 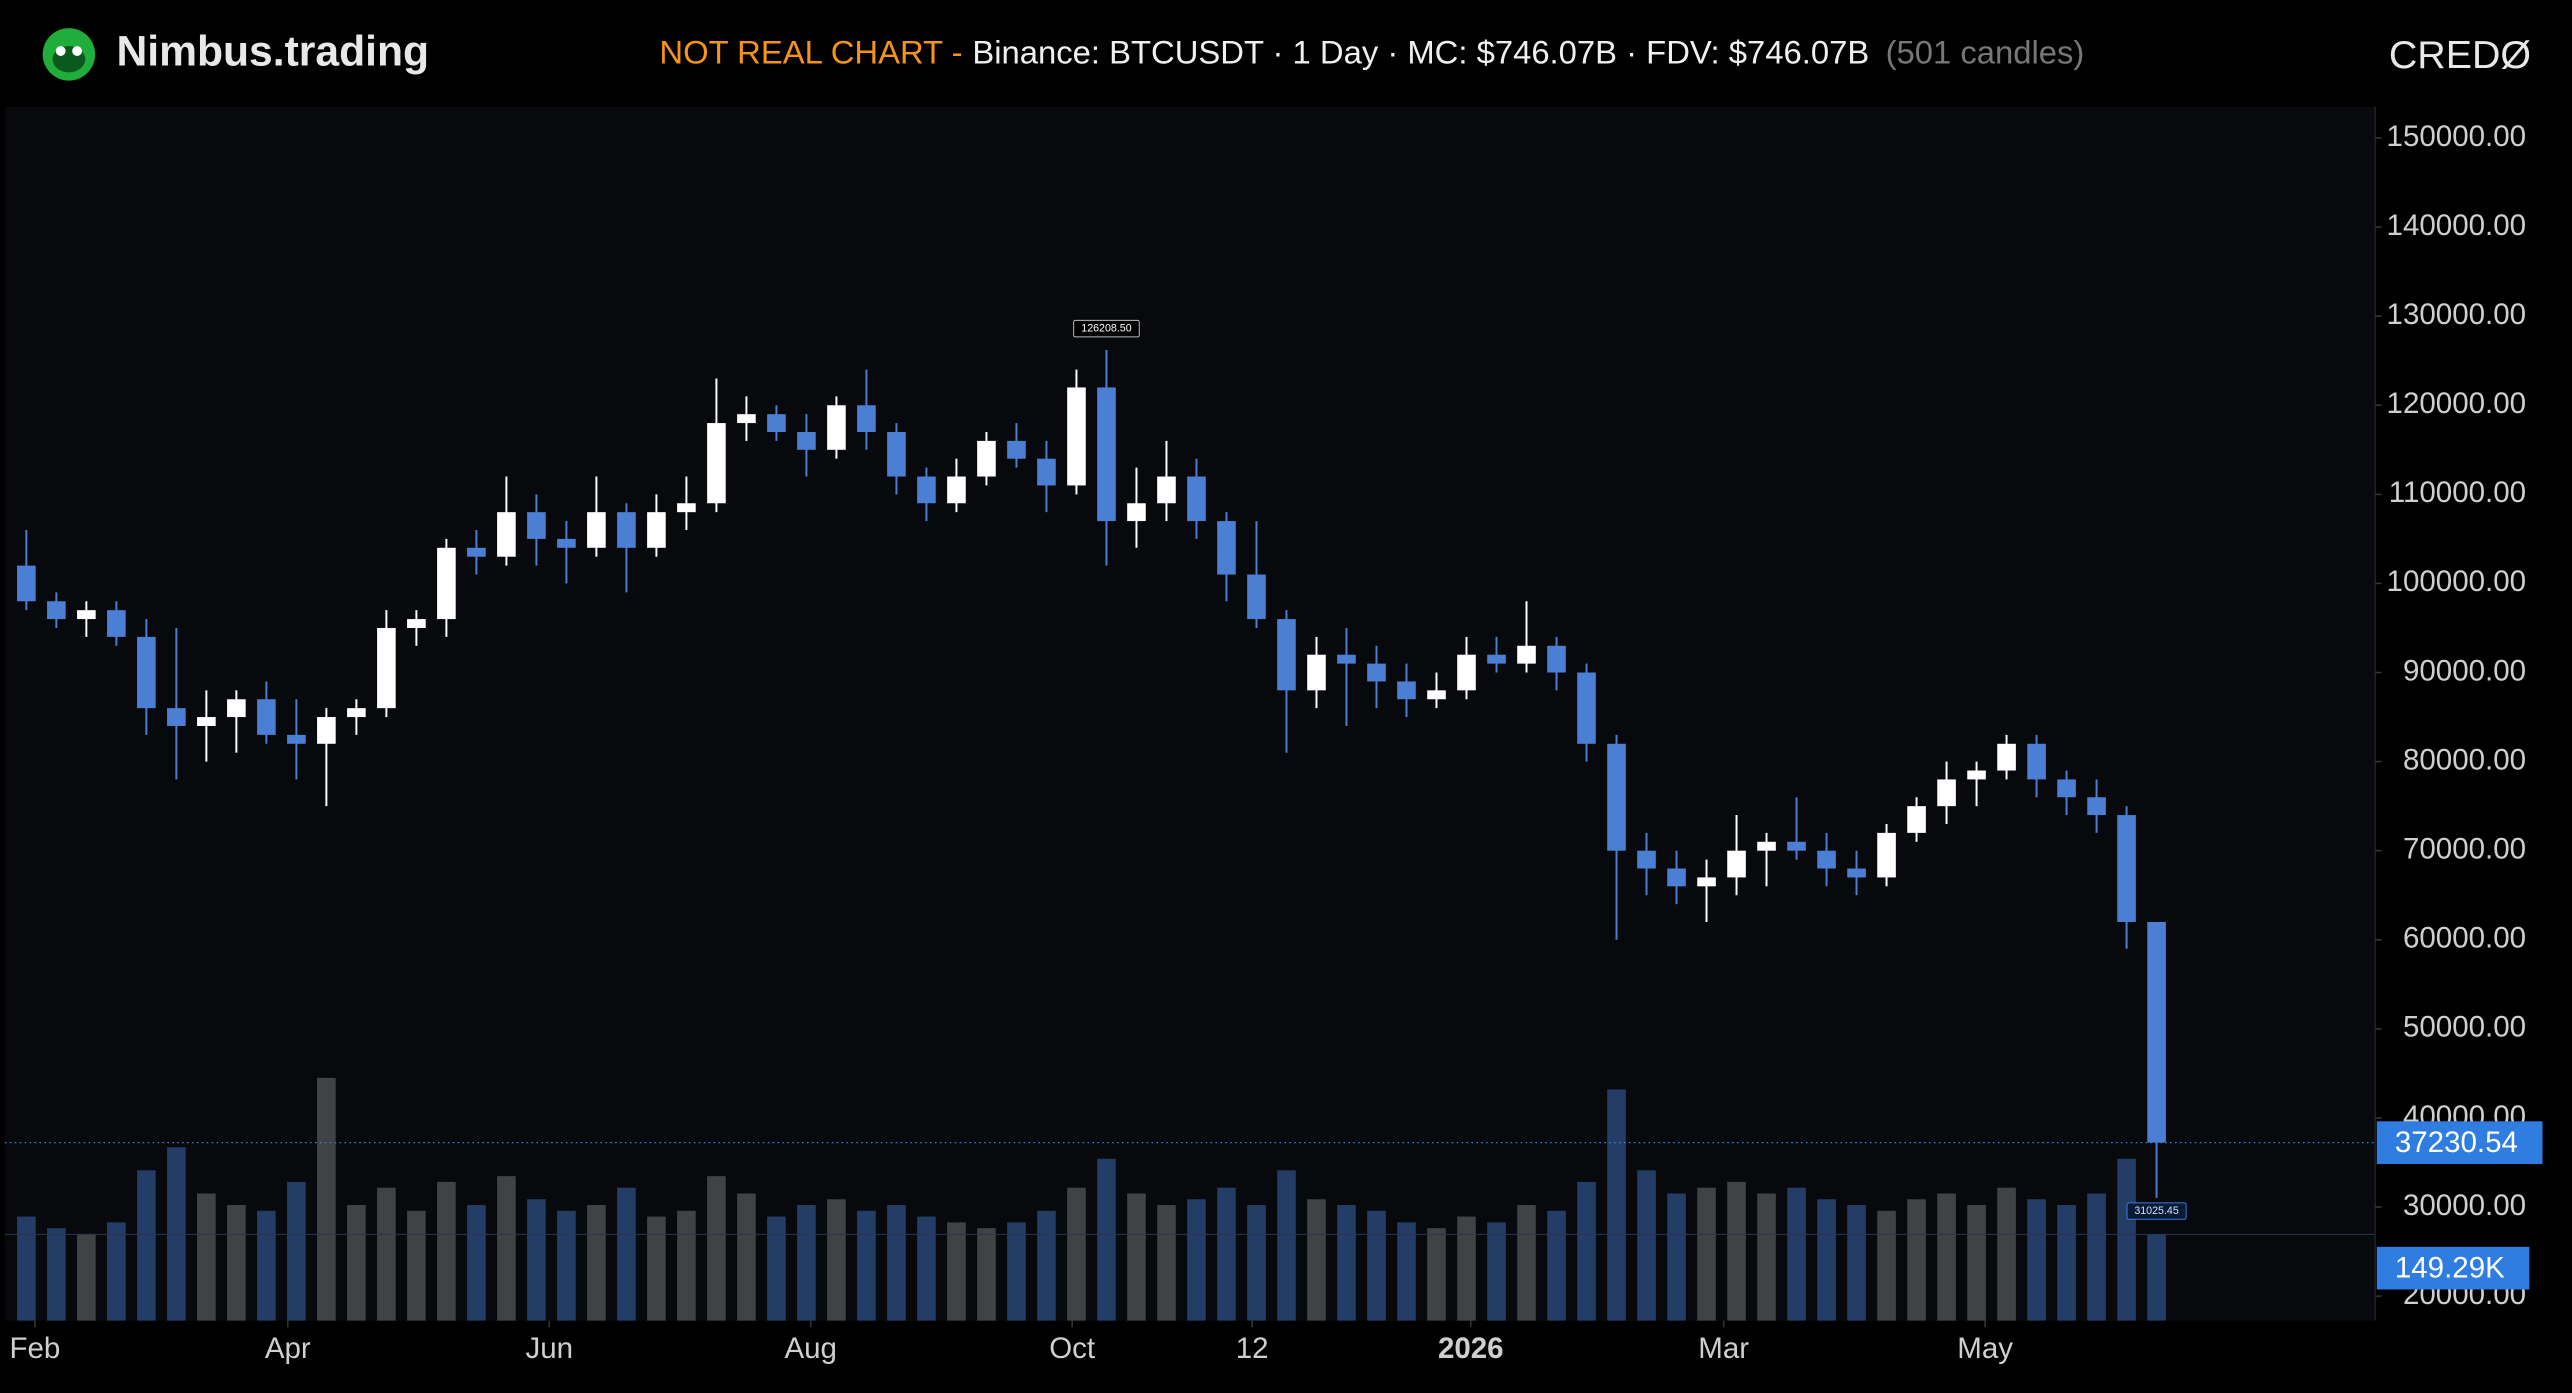 I want to click on volume-tag, so click(x=2453, y=1268).